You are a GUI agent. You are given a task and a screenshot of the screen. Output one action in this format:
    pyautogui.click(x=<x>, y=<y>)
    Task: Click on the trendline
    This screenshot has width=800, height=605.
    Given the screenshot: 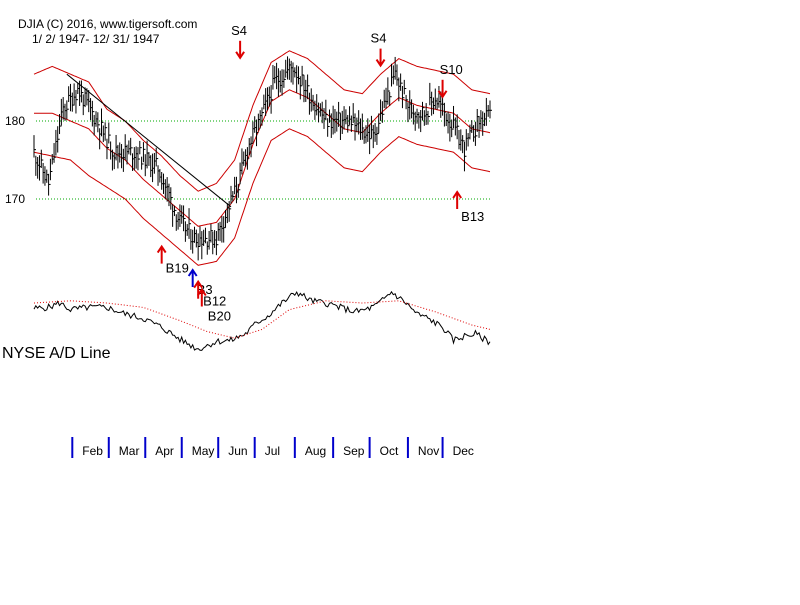 What is the action you would take?
    pyautogui.click(x=149, y=140)
    